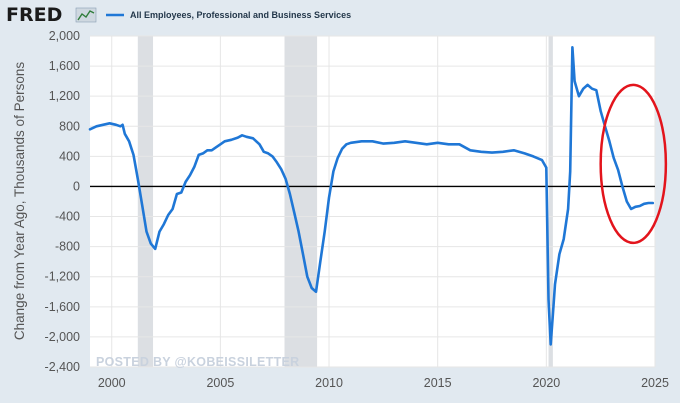 The height and width of the screenshot is (403, 680). Describe the element at coordinates (220, 383) in the screenshot. I see `x-tick-label: 2005` at that location.